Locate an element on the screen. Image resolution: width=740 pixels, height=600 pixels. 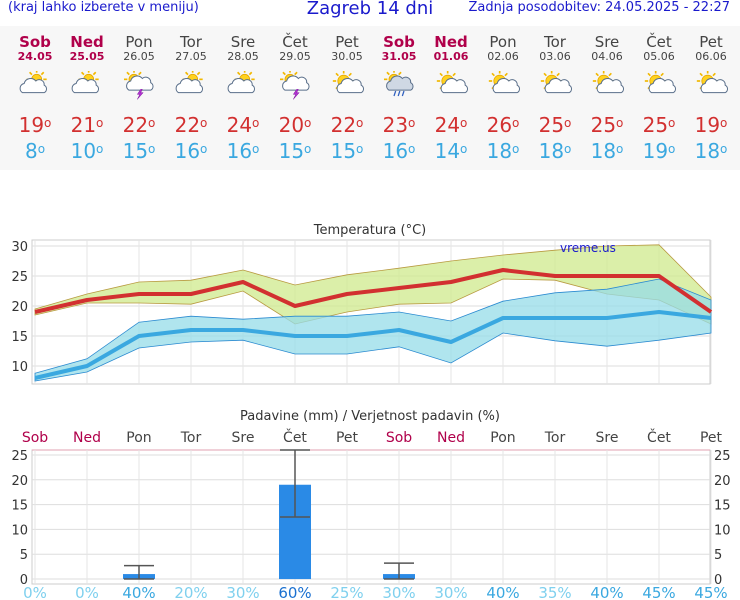
chart-title: Temperatura (°C) is located at coordinates (369, 230).